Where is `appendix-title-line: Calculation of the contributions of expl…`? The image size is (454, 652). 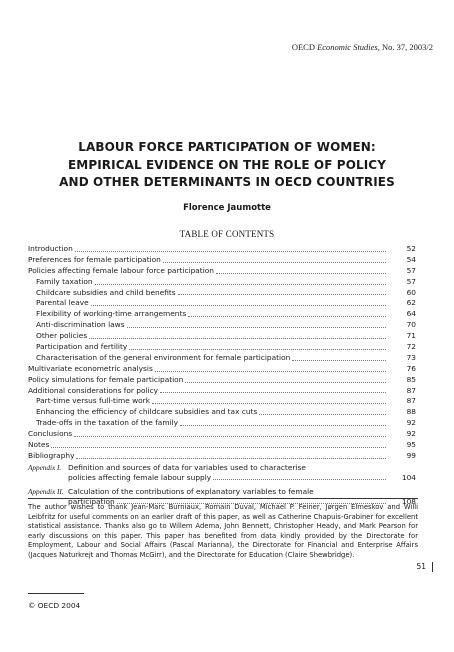 appendix-title-line: Calculation of the contributions of expl… is located at coordinates (191, 491).